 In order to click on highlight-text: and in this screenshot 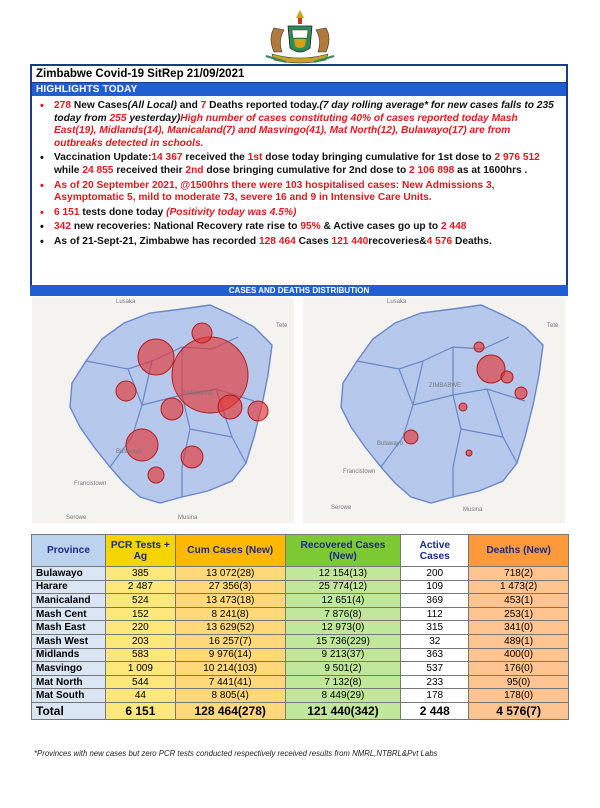, I will do `click(188, 105)`.